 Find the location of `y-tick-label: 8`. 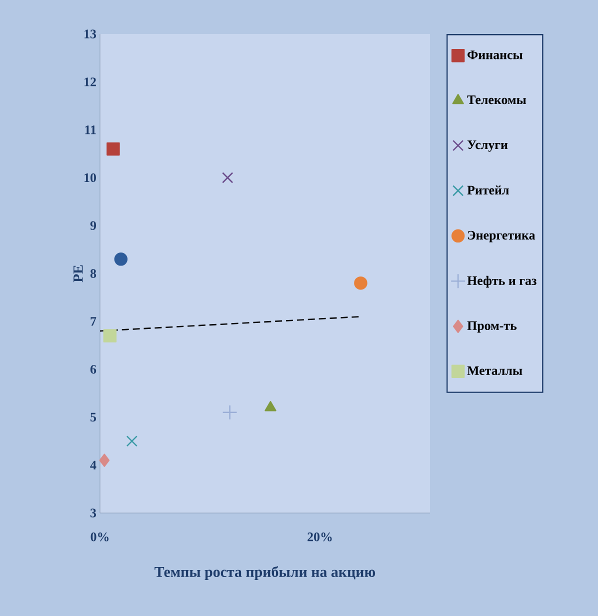

y-tick-label: 8 is located at coordinates (93, 273).